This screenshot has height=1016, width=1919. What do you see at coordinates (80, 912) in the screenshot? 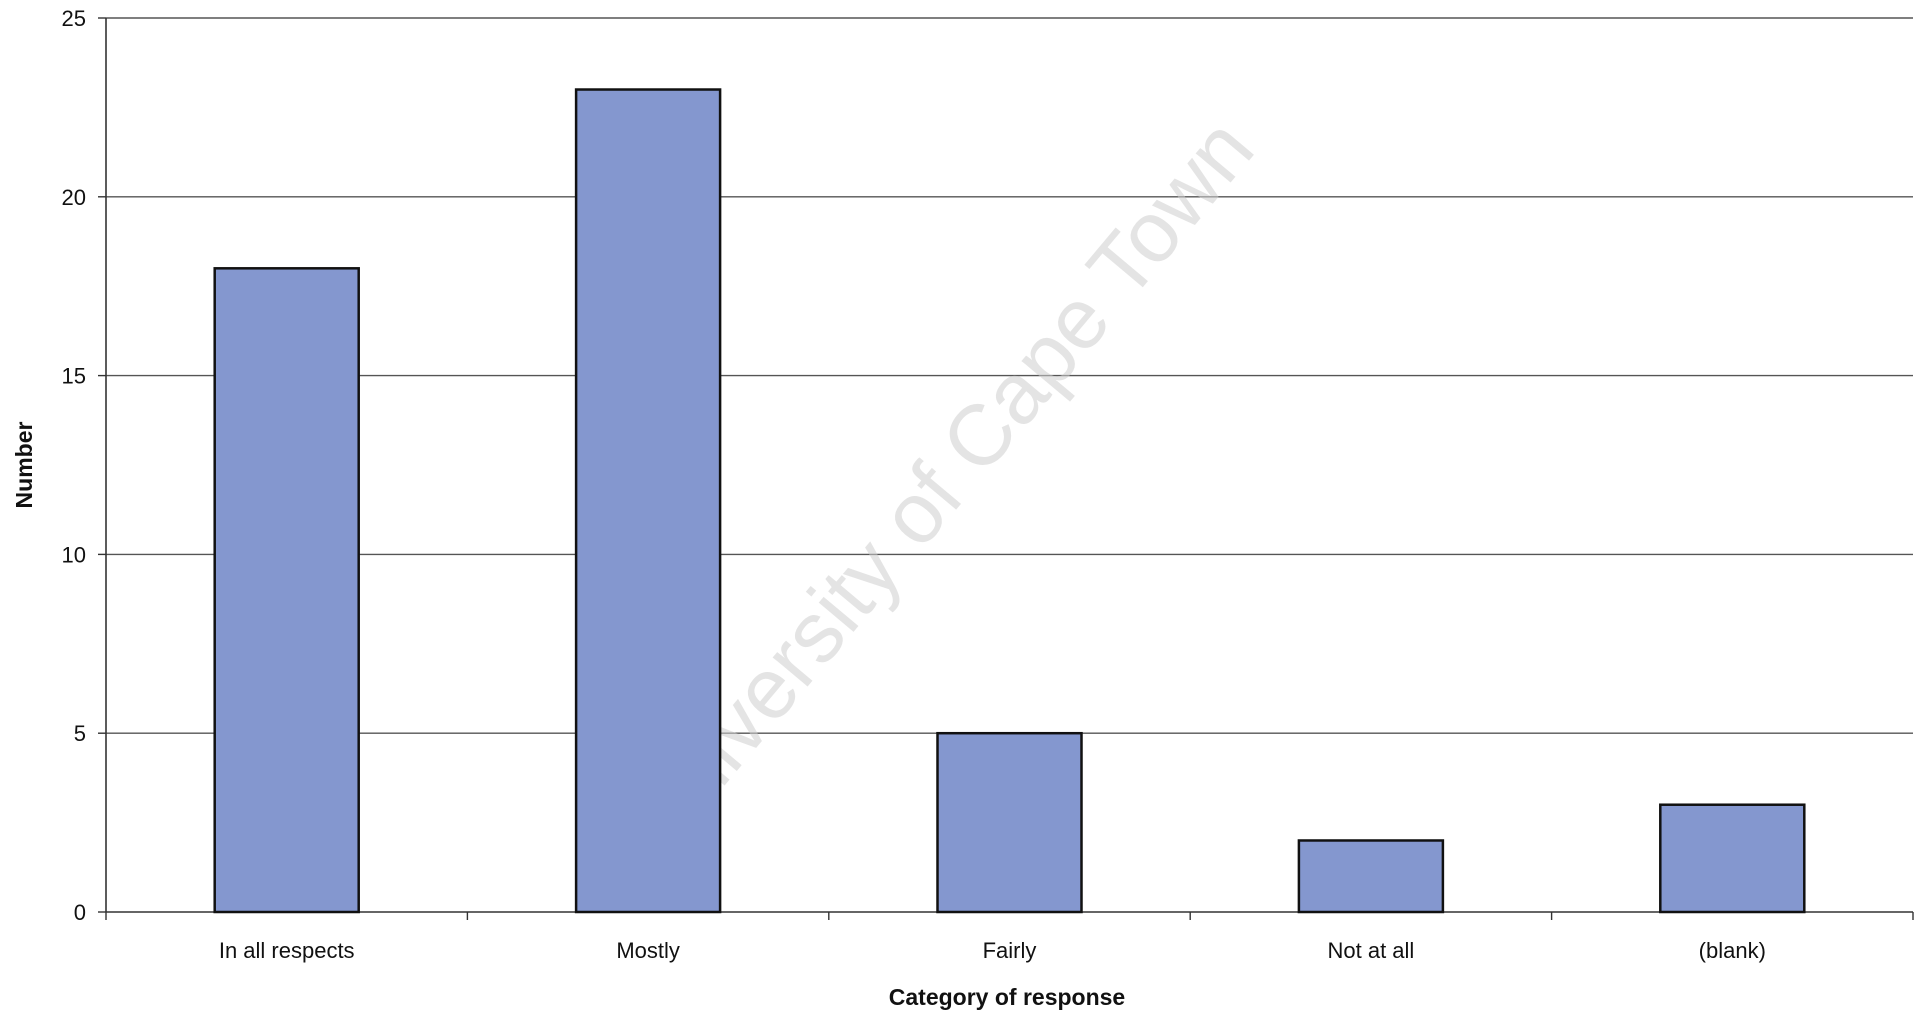
I see `y-tick-label: 0` at bounding box center [80, 912].